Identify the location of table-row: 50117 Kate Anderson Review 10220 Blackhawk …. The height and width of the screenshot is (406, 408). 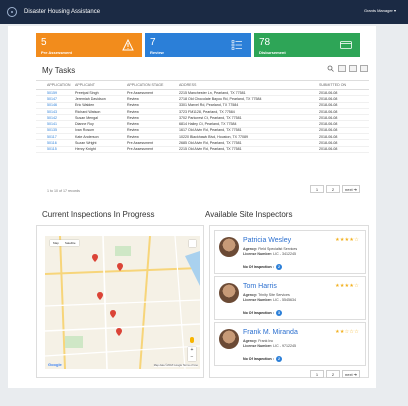
(202, 137).